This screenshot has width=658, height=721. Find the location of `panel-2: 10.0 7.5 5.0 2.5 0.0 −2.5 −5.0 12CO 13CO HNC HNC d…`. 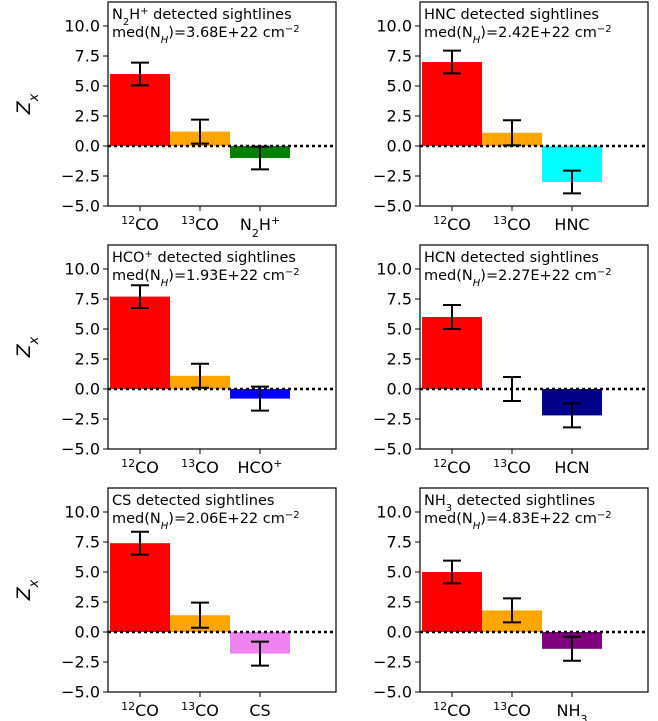

panel-2: 10.0 7.5 5.0 2.5 0.0 −2.5 −5.0 12CO 13CO HNC HNC d… is located at coordinates (511, 118).